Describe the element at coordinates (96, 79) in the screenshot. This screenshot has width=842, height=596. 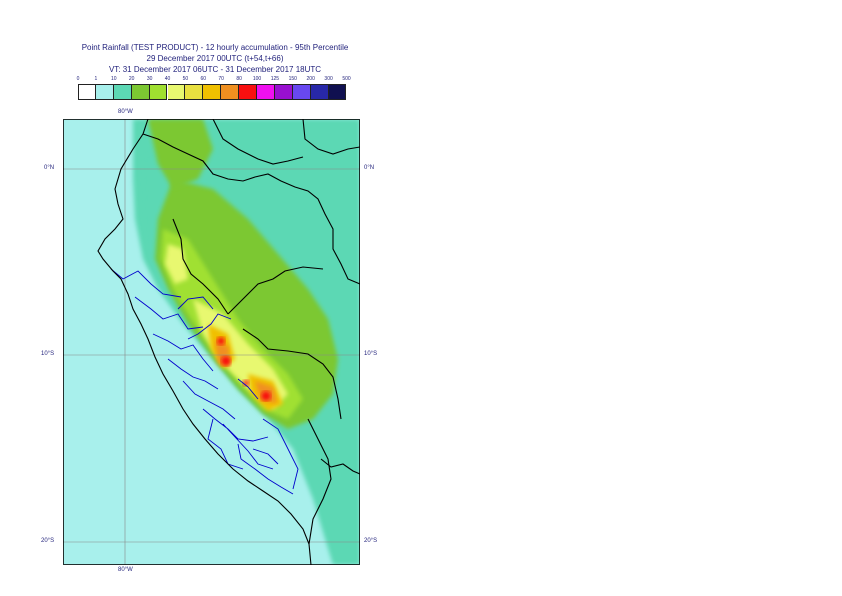
I see `legend-tick-label: 1` at that location.